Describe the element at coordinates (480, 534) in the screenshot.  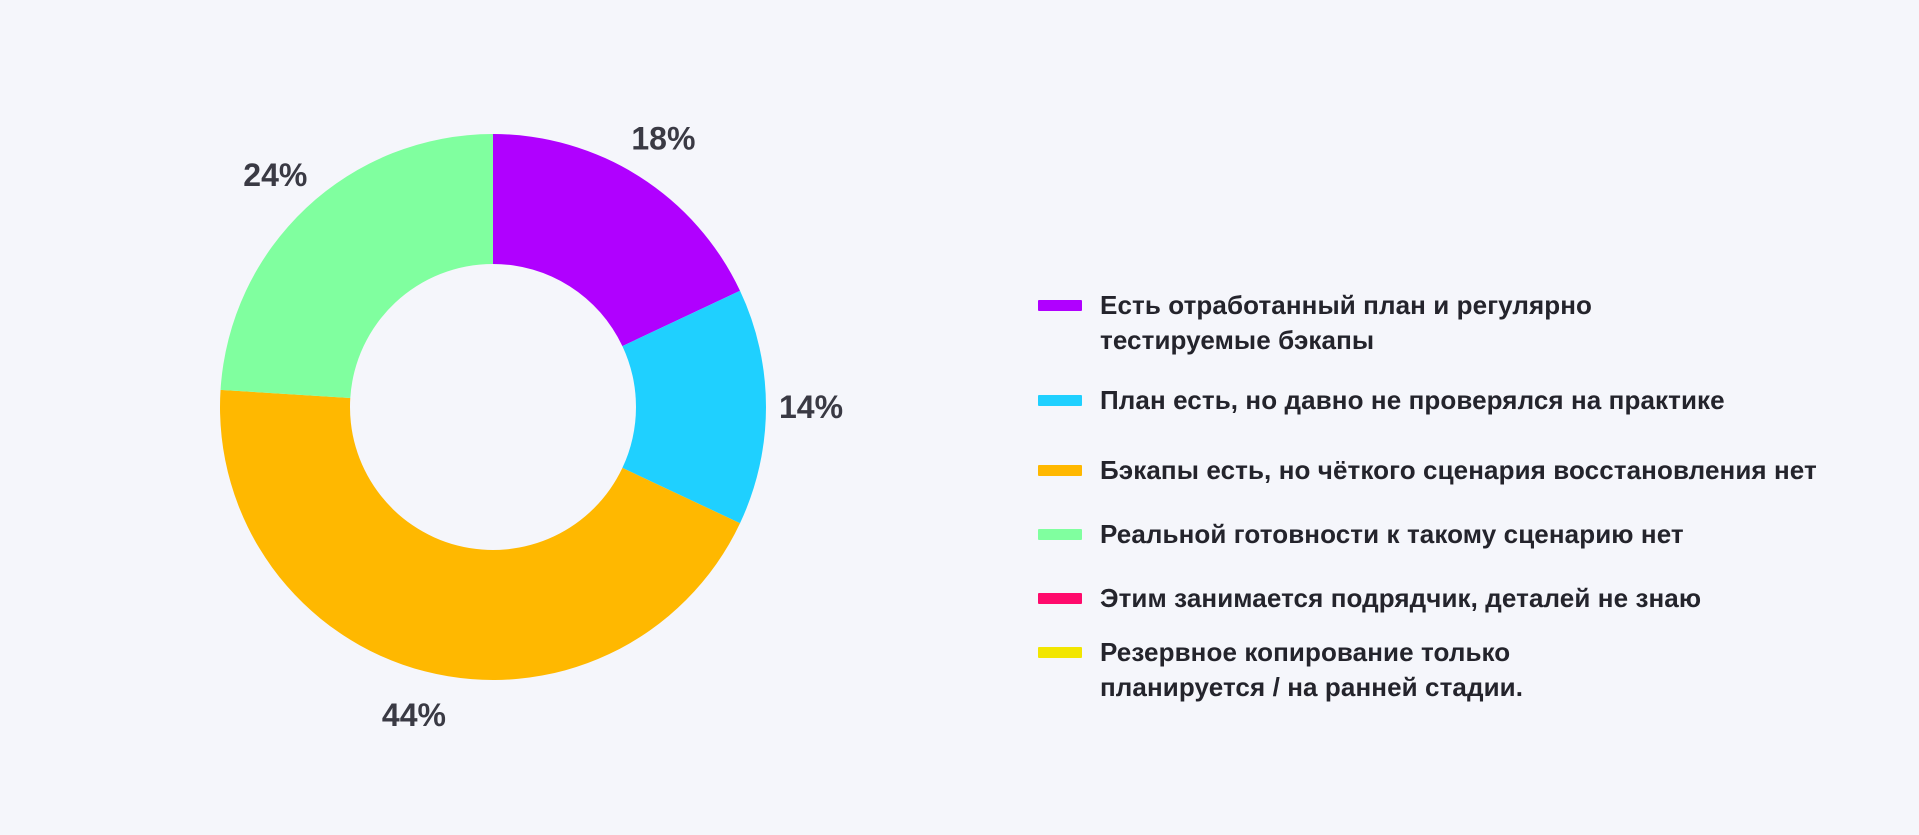
I see `slice-backups-no-scenario` at that location.